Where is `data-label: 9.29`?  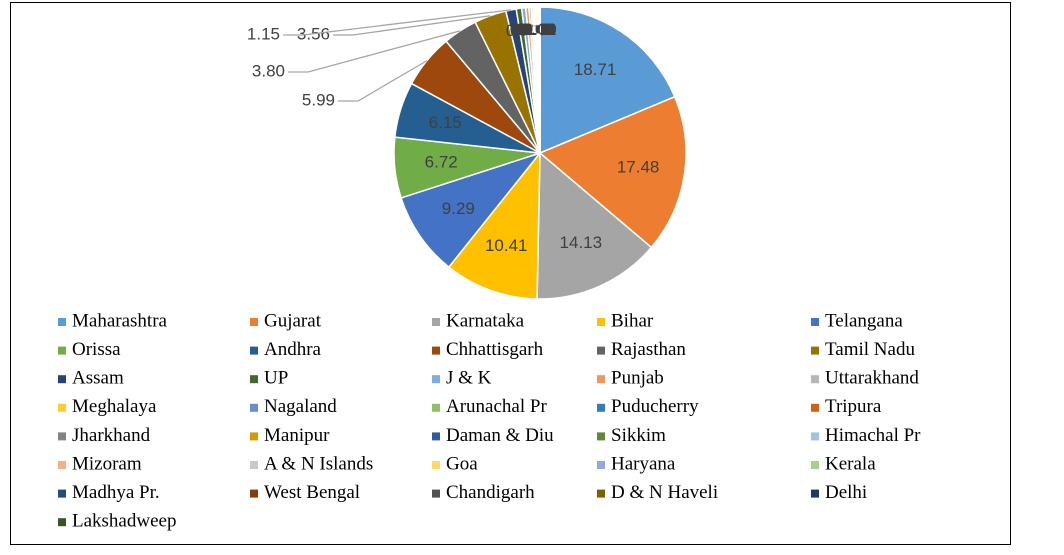
data-label: 9.29 is located at coordinates (458, 208).